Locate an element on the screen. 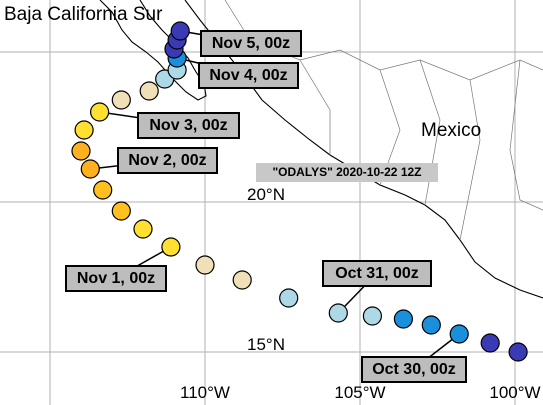 This screenshot has height=405, width=543. time-label: Nov 2, 00z is located at coordinates (167, 160).